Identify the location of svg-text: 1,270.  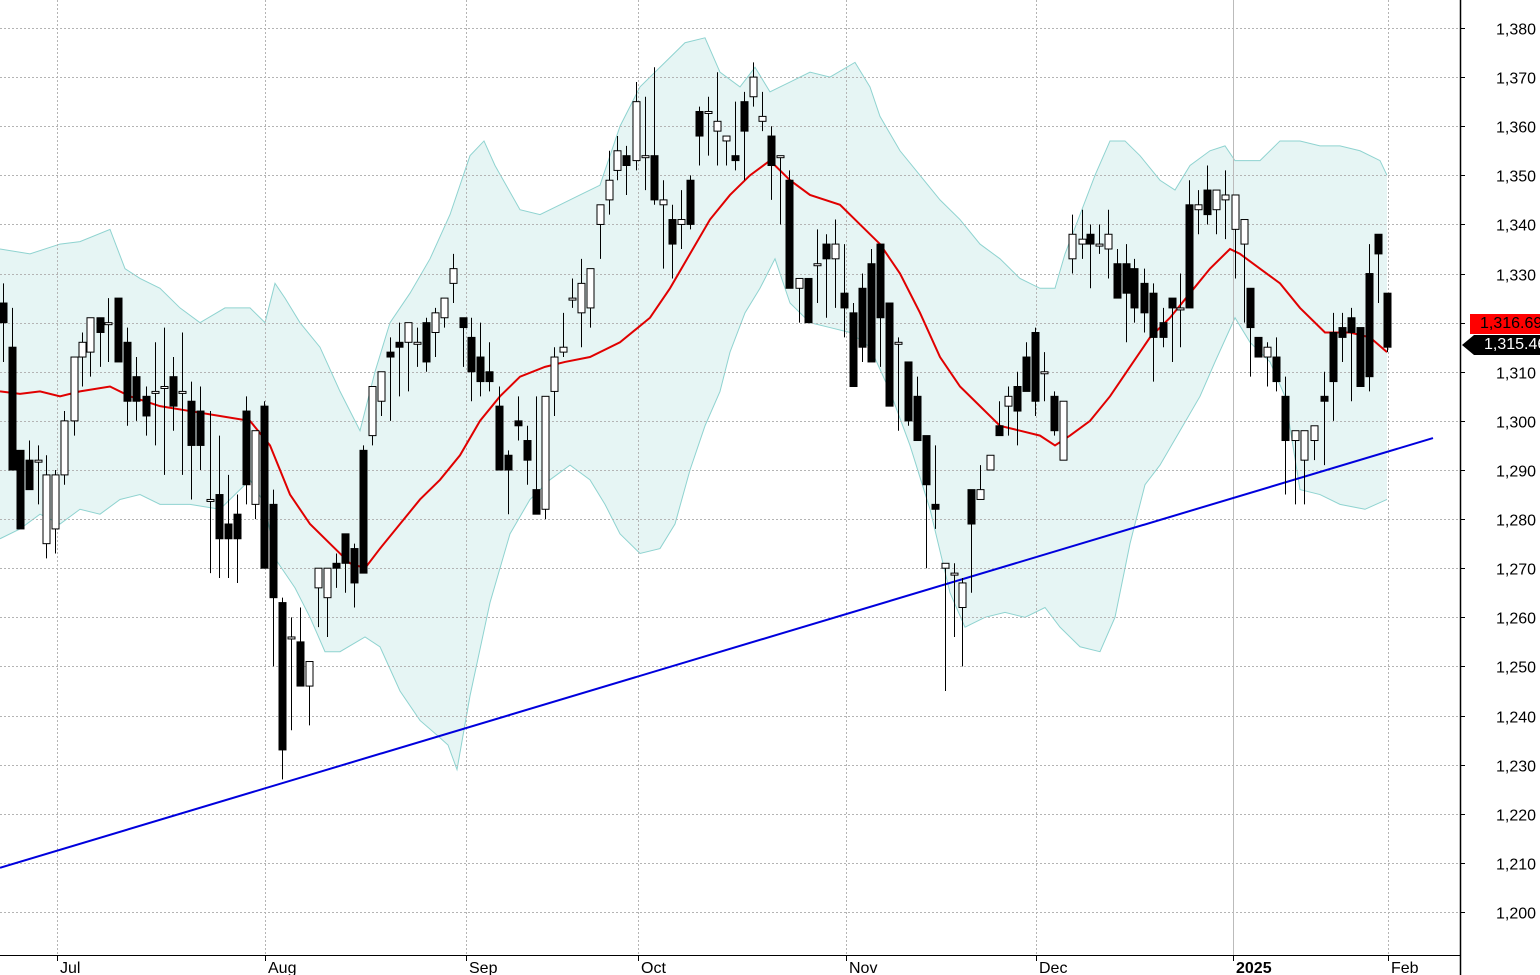
(1516, 570).